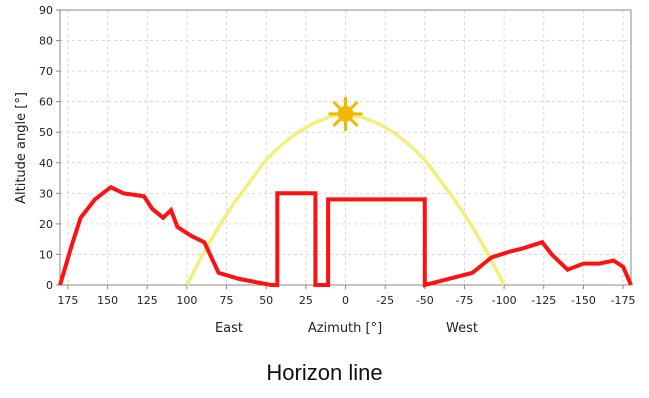 The width and height of the screenshot is (649, 398). I want to click on y-tick-label: 20, so click(46, 224).